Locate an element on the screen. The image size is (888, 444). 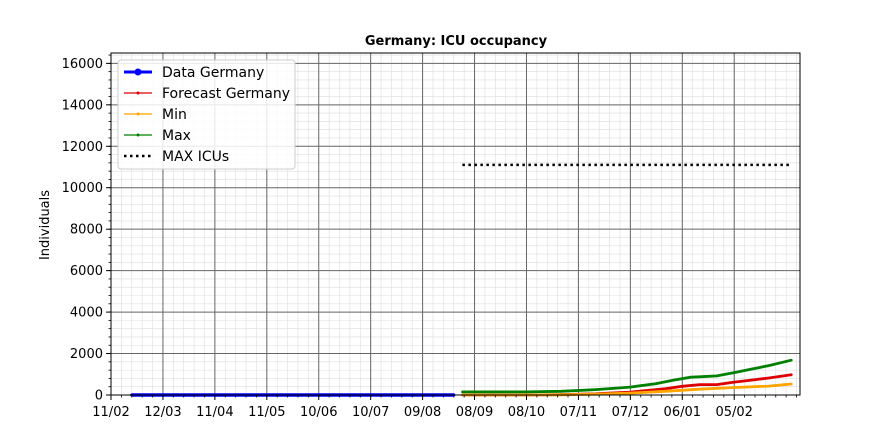
y-tick-label: 0 is located at coordinates (99, 396).